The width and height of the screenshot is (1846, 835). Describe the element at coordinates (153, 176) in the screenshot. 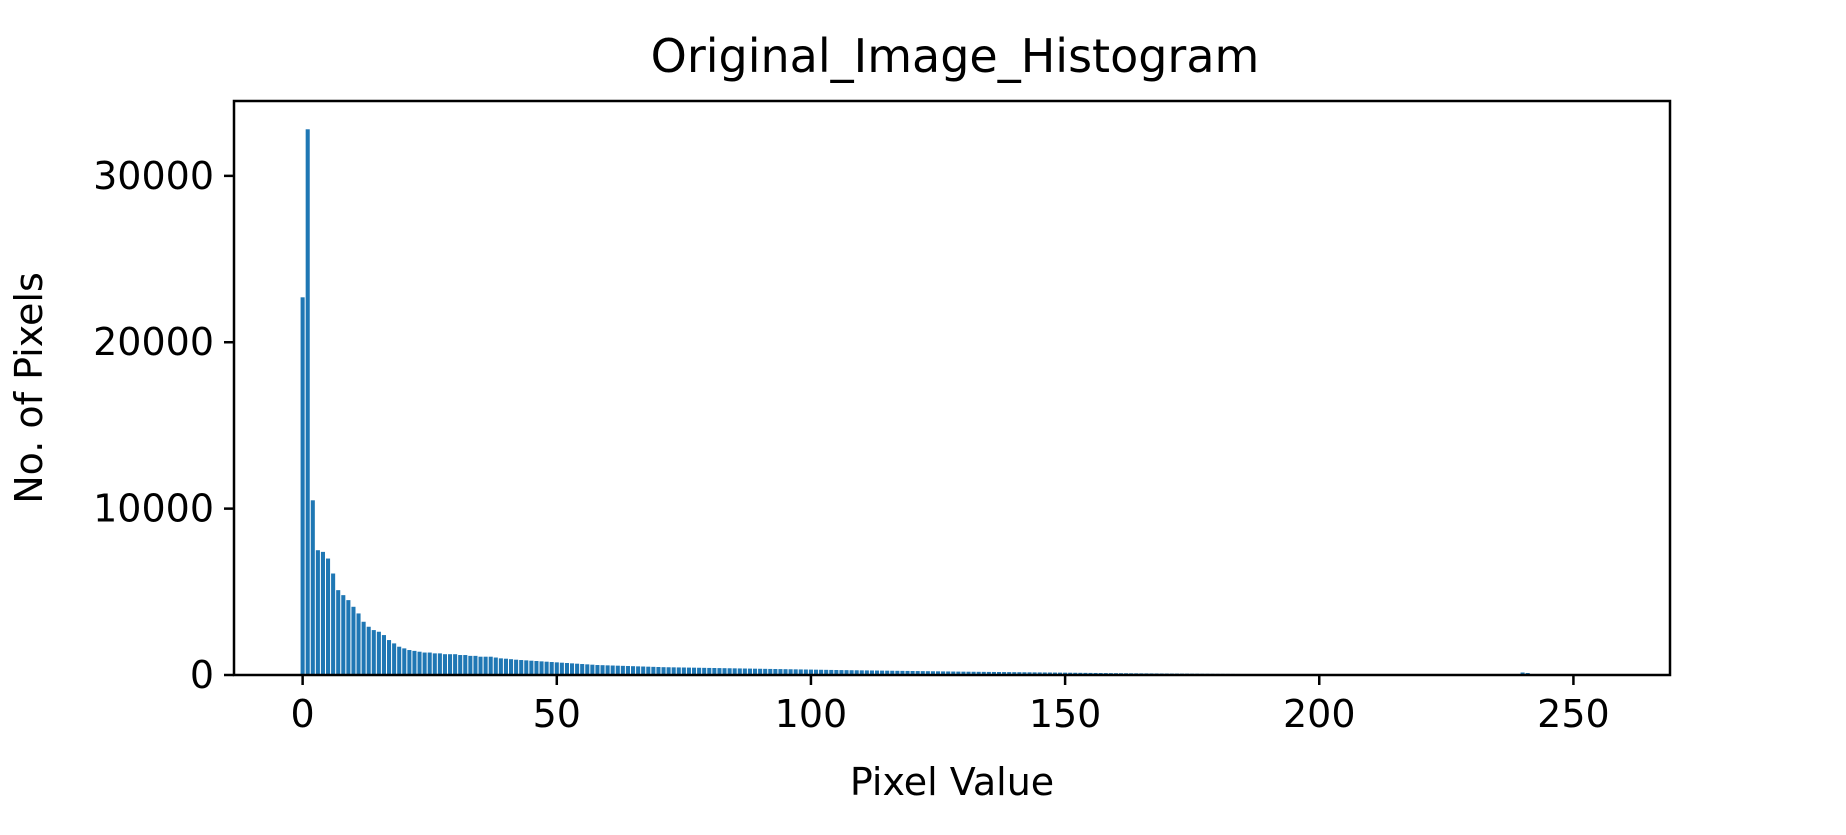

I see `y-tick-label: 30000` at that location.